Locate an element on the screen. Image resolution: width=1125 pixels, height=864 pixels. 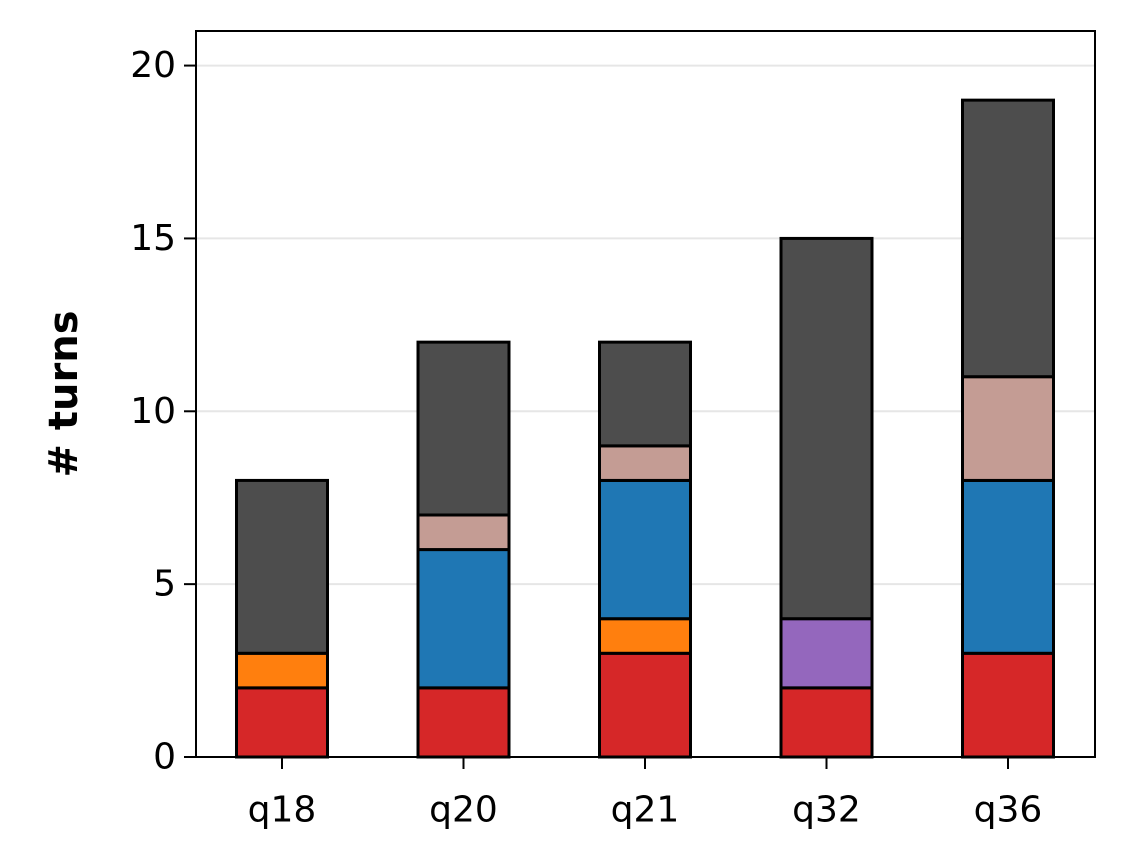
x-tick-label: q36 is located at coordinates (1008, 810).